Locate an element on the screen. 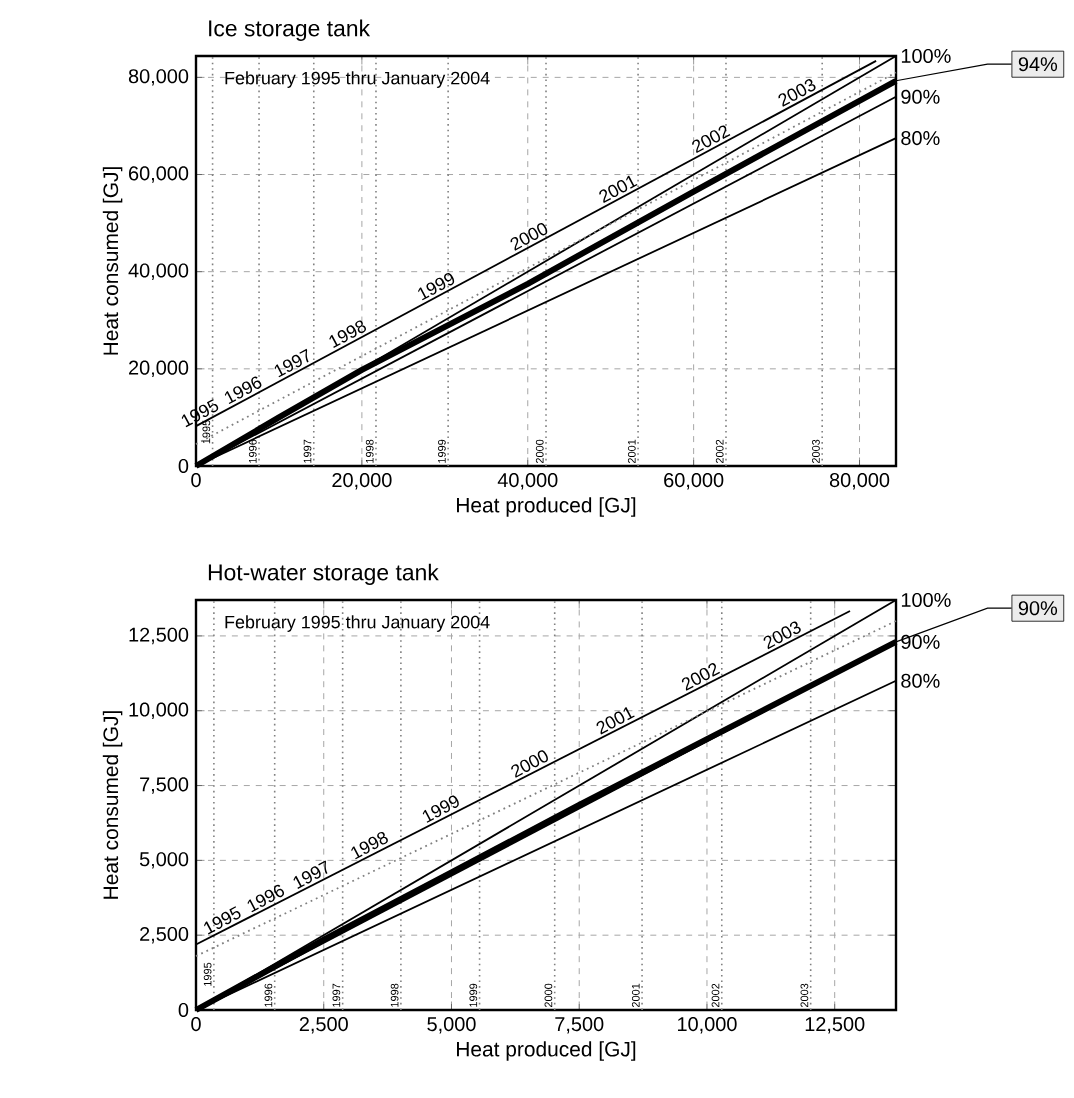 This screenshot has height=1098, width=1074. y-tick-label: 80,000 is located at coordinates (158, 77).